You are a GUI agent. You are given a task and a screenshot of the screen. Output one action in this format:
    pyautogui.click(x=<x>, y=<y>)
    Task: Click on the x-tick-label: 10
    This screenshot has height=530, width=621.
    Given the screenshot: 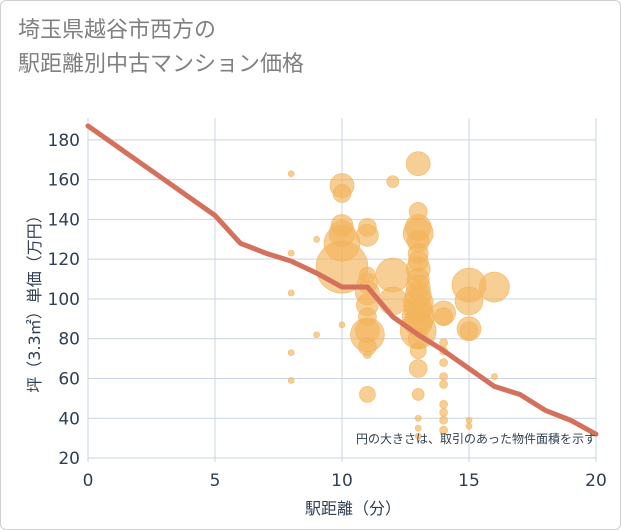 What is the action you would take?
    pyautogui.click(x=342, y=481)
    